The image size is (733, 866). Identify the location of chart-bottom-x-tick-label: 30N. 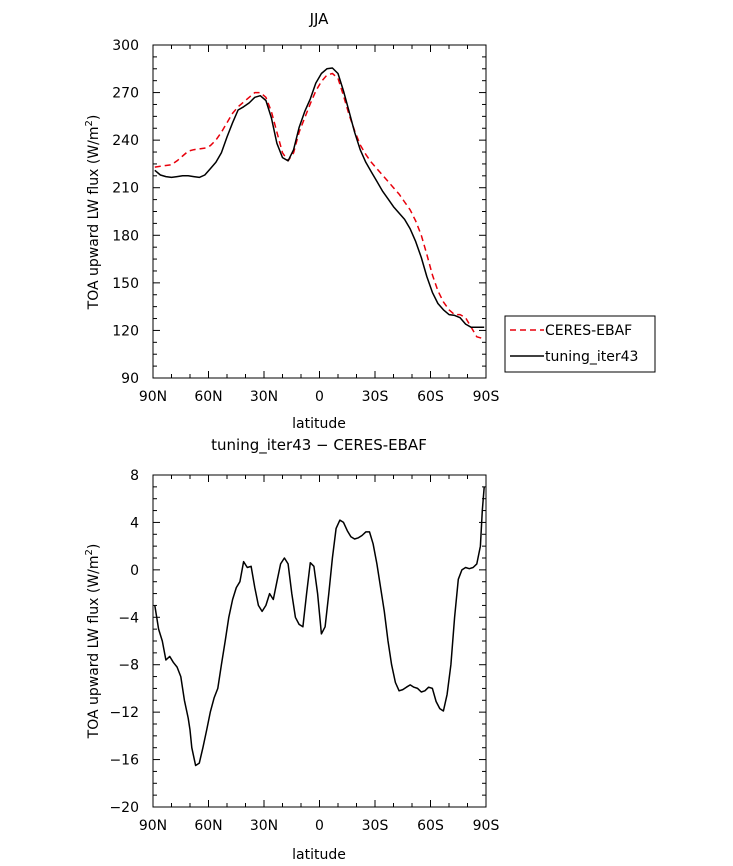
(264, 826).